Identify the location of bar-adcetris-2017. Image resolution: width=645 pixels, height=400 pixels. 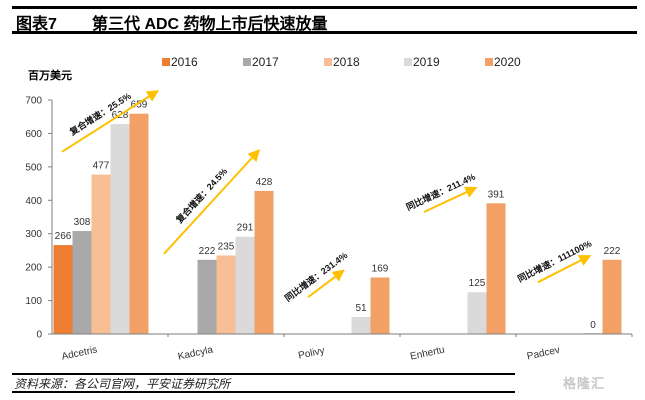
(82, 282).